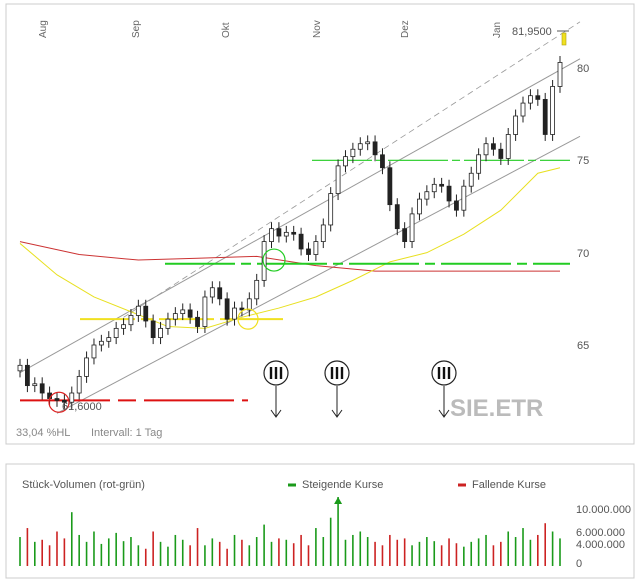  Describe the element at coordinates (289, 256) in the screenshot. I see `moving-average-long` at that location.